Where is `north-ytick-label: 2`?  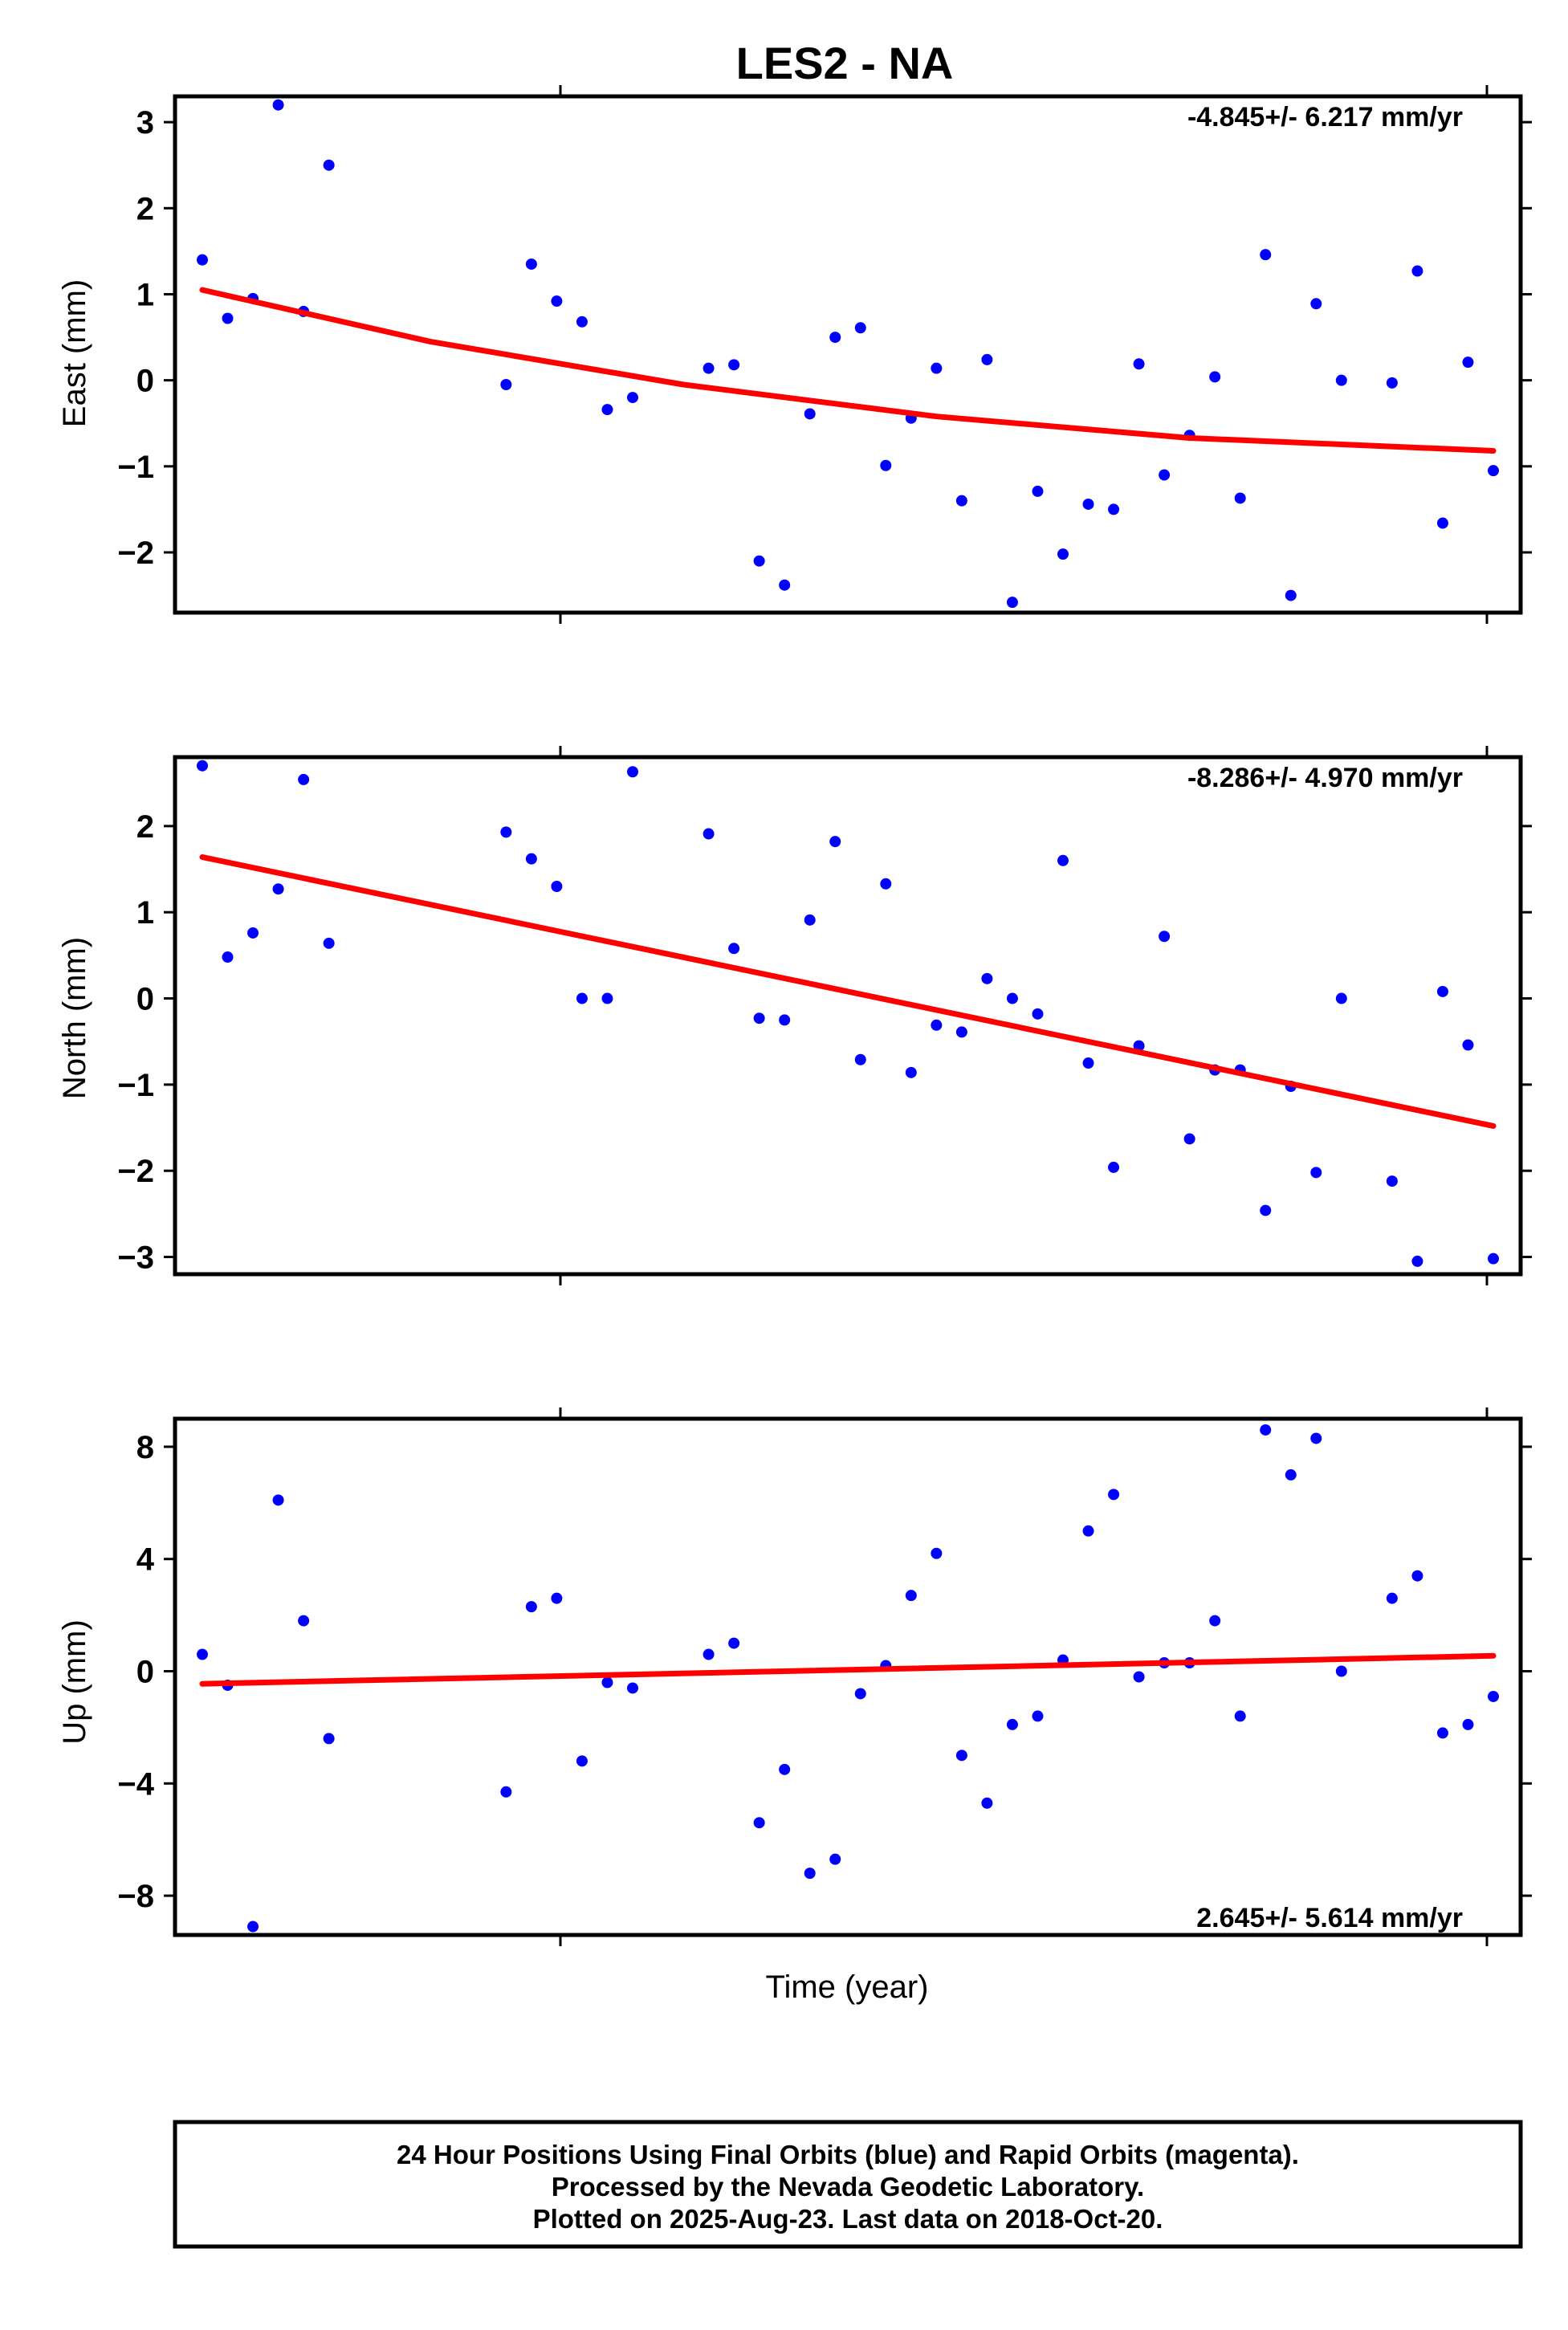
north-ytick-label: 2 is located at coordinates (145, 827).